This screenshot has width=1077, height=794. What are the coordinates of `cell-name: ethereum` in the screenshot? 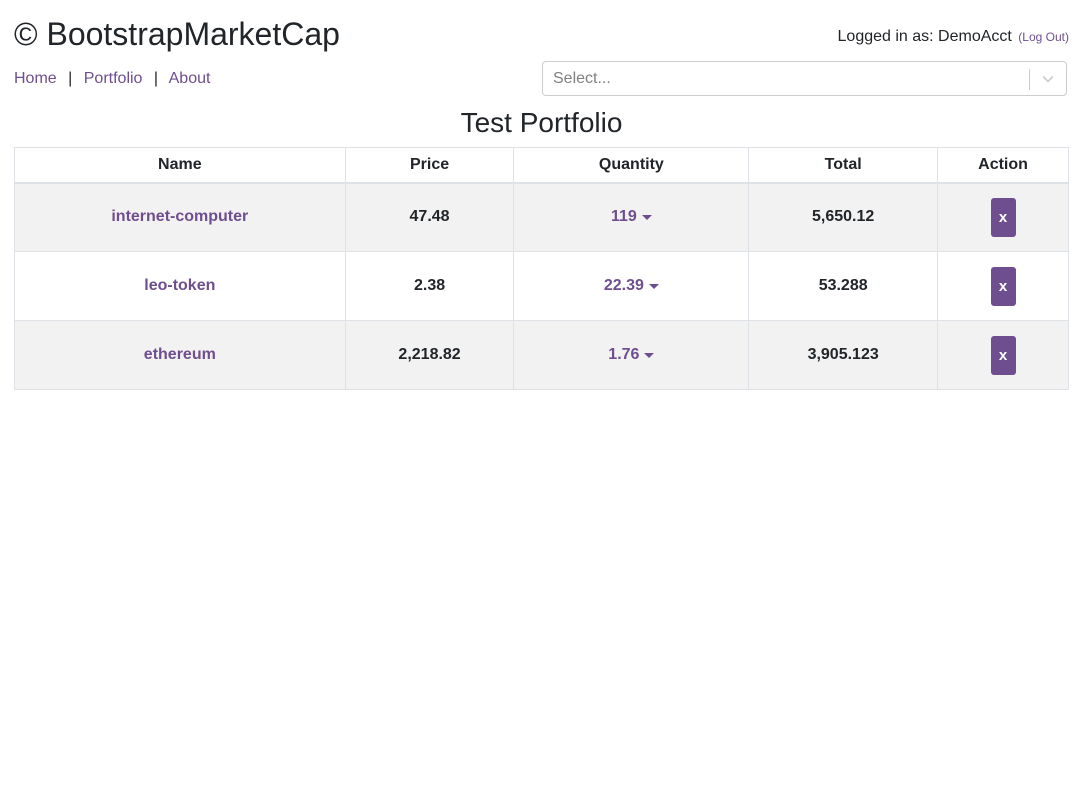 It's located at (180, 355).